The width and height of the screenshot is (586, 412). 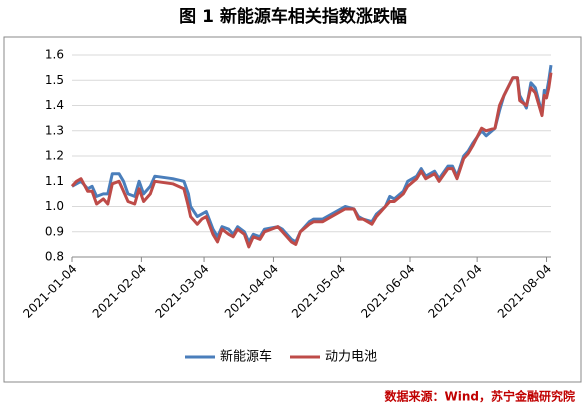 What do you see at coordinates (387, 291) in the screenshot?
I see `x-tick-label: 2021-06-04` at bounding box center [387, 291].